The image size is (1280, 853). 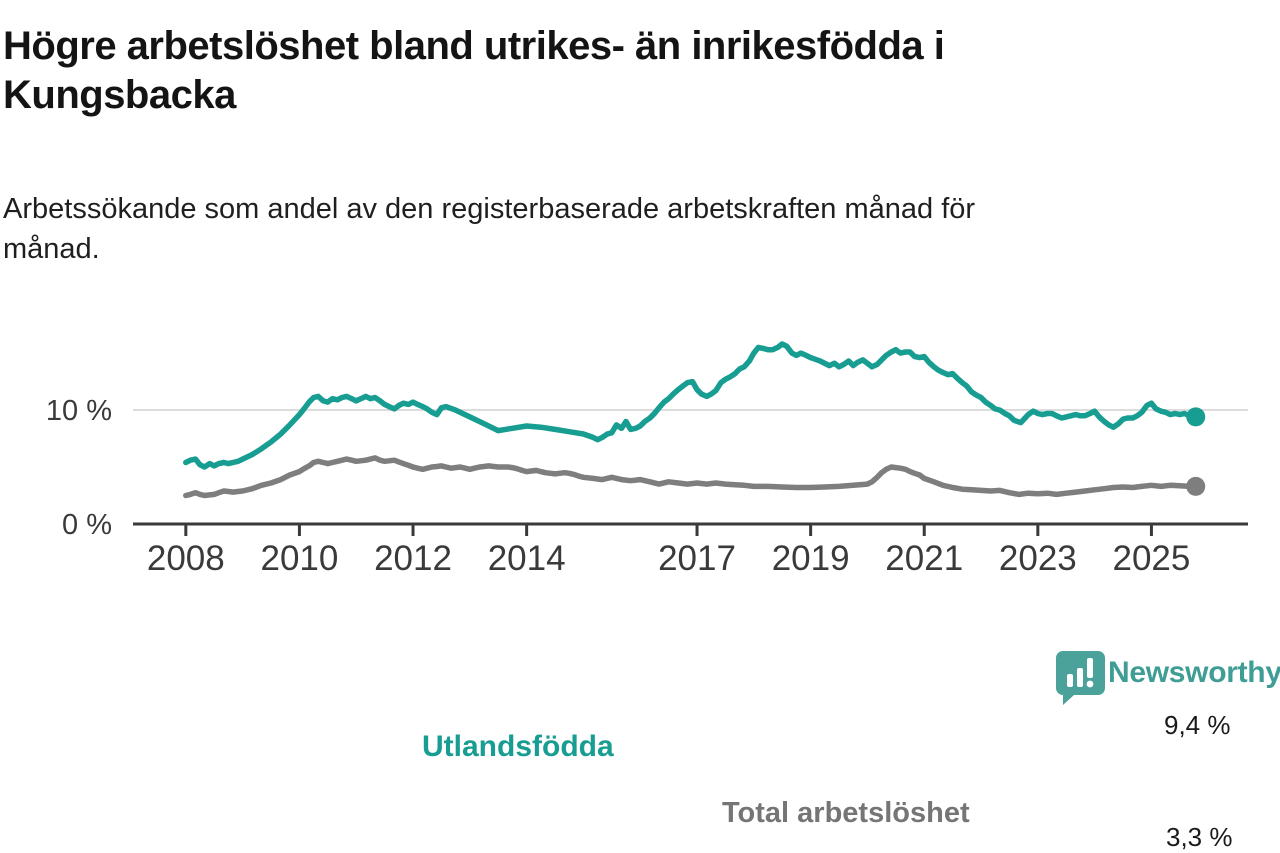 I want to click on bar-medium, so click(x=1080, y=677).